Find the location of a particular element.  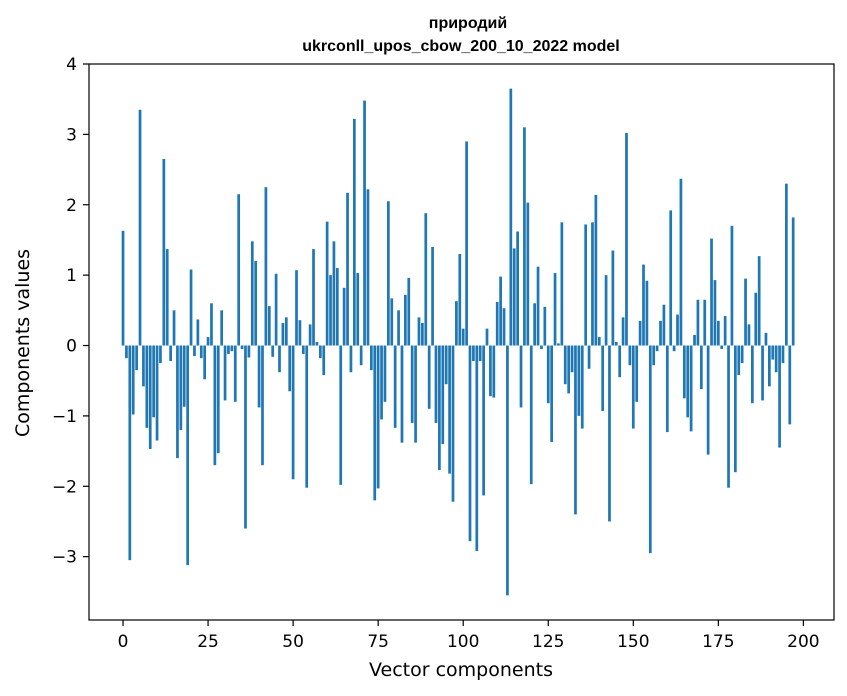

y-tick-label: −3 is located at coordinates (64, 558).